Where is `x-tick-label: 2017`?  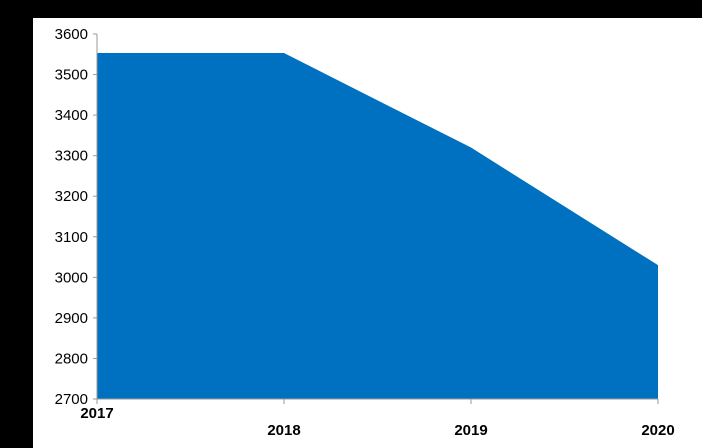
x-tick-label: 2017 is located at coordinates (96, 413).